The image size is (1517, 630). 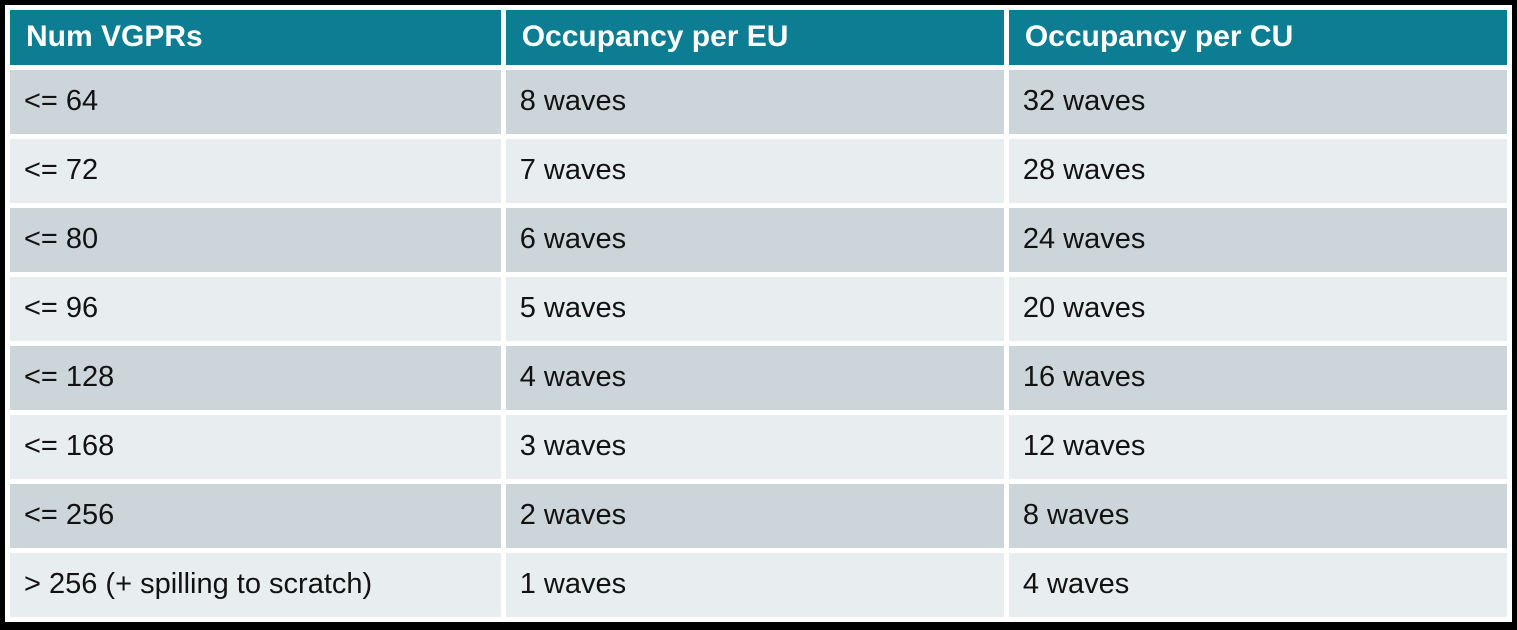 I want to click on table-cell-vgprs: <= 64, so click(x=255, y=102).